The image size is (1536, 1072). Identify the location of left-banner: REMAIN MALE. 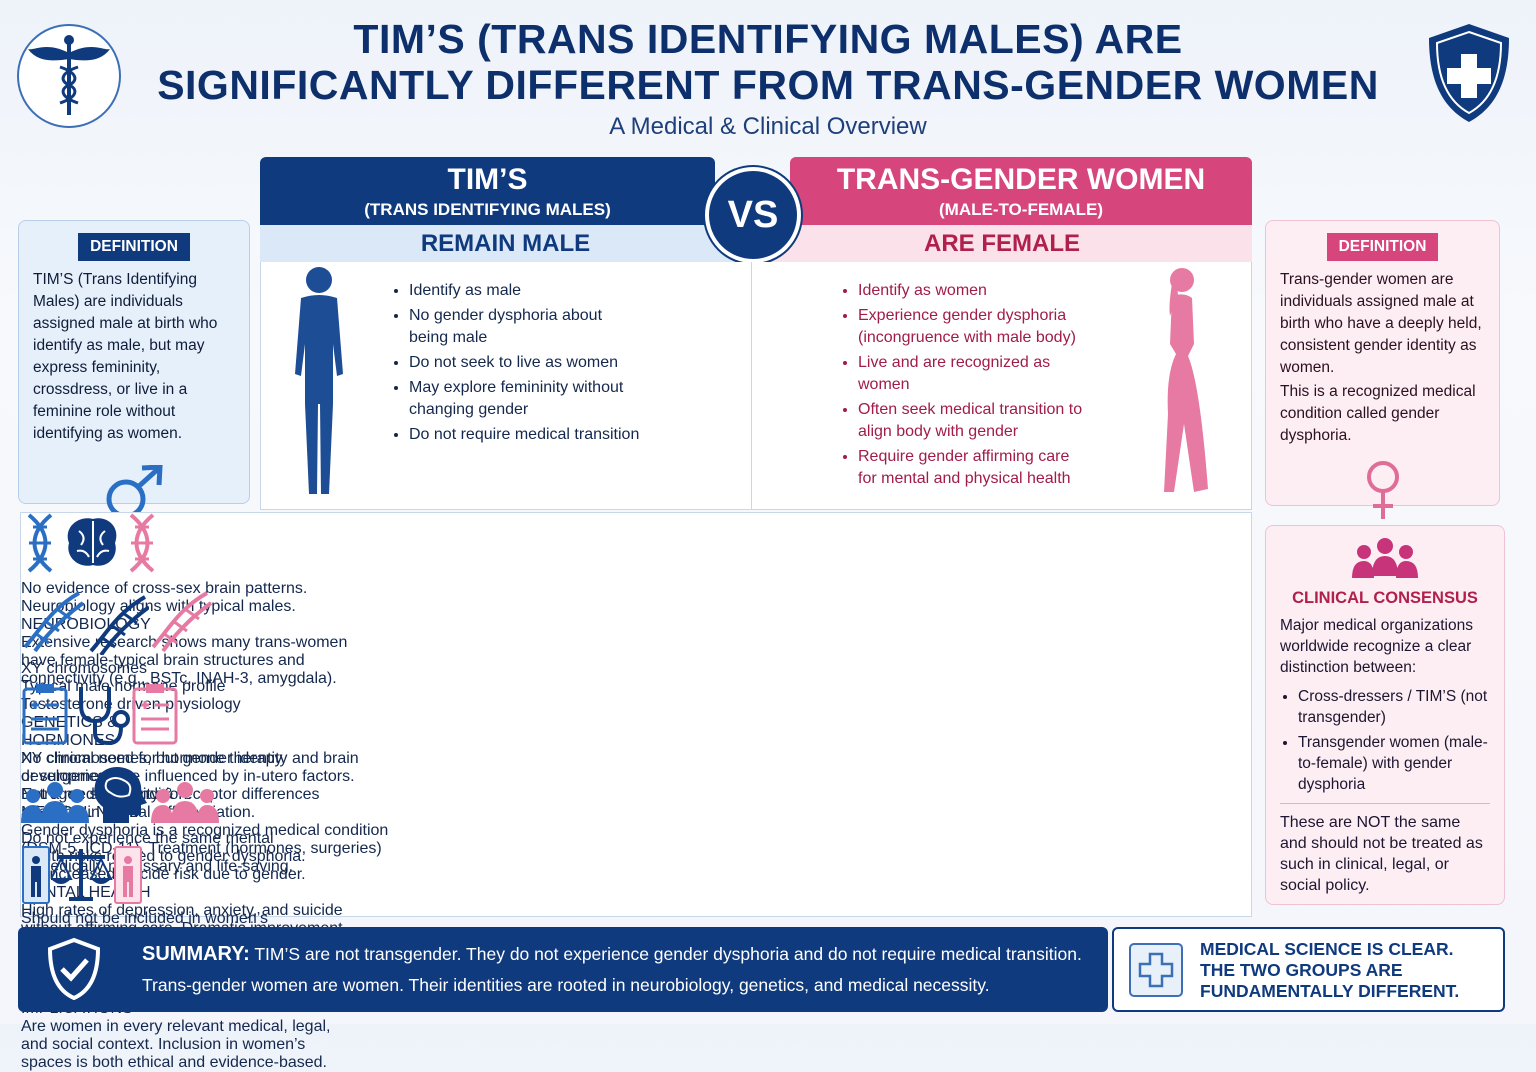
(506, 243).